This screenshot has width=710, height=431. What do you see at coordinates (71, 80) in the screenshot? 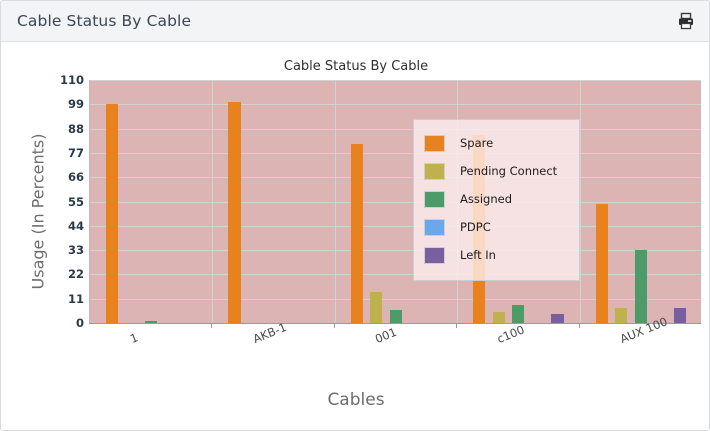
I see `y-axis-tick-label: 110` at bounding box center [71, 80].